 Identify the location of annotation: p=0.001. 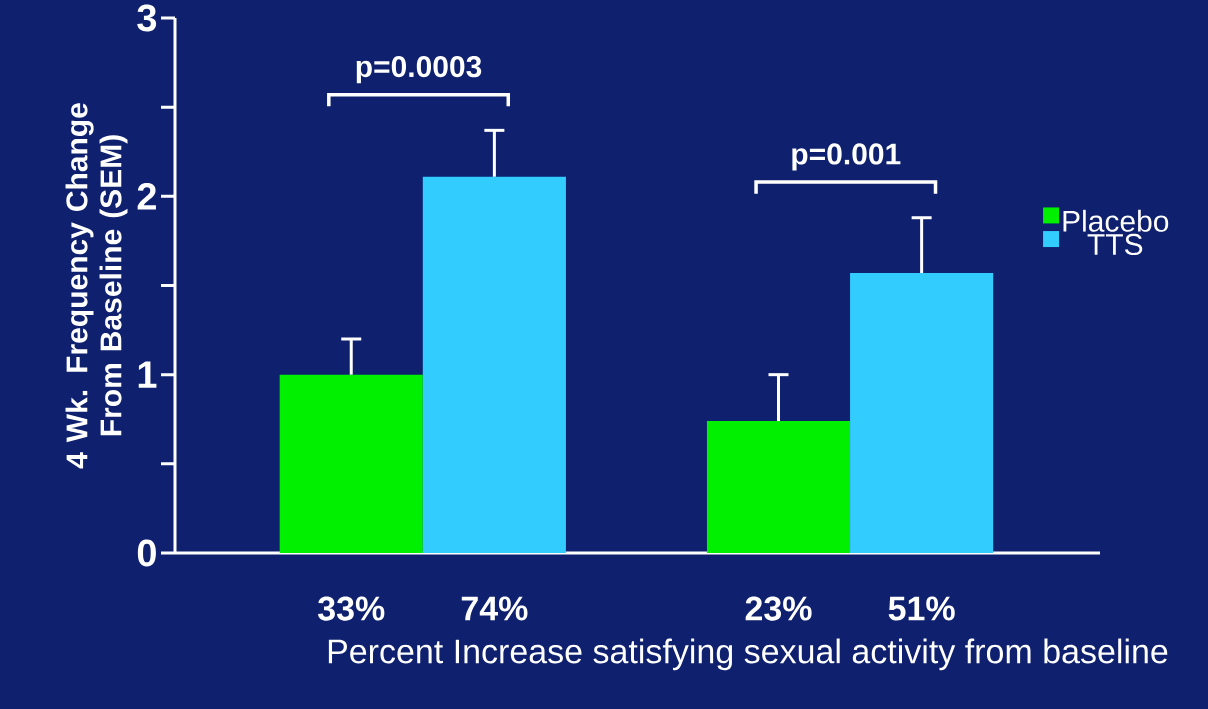
(846, 157).